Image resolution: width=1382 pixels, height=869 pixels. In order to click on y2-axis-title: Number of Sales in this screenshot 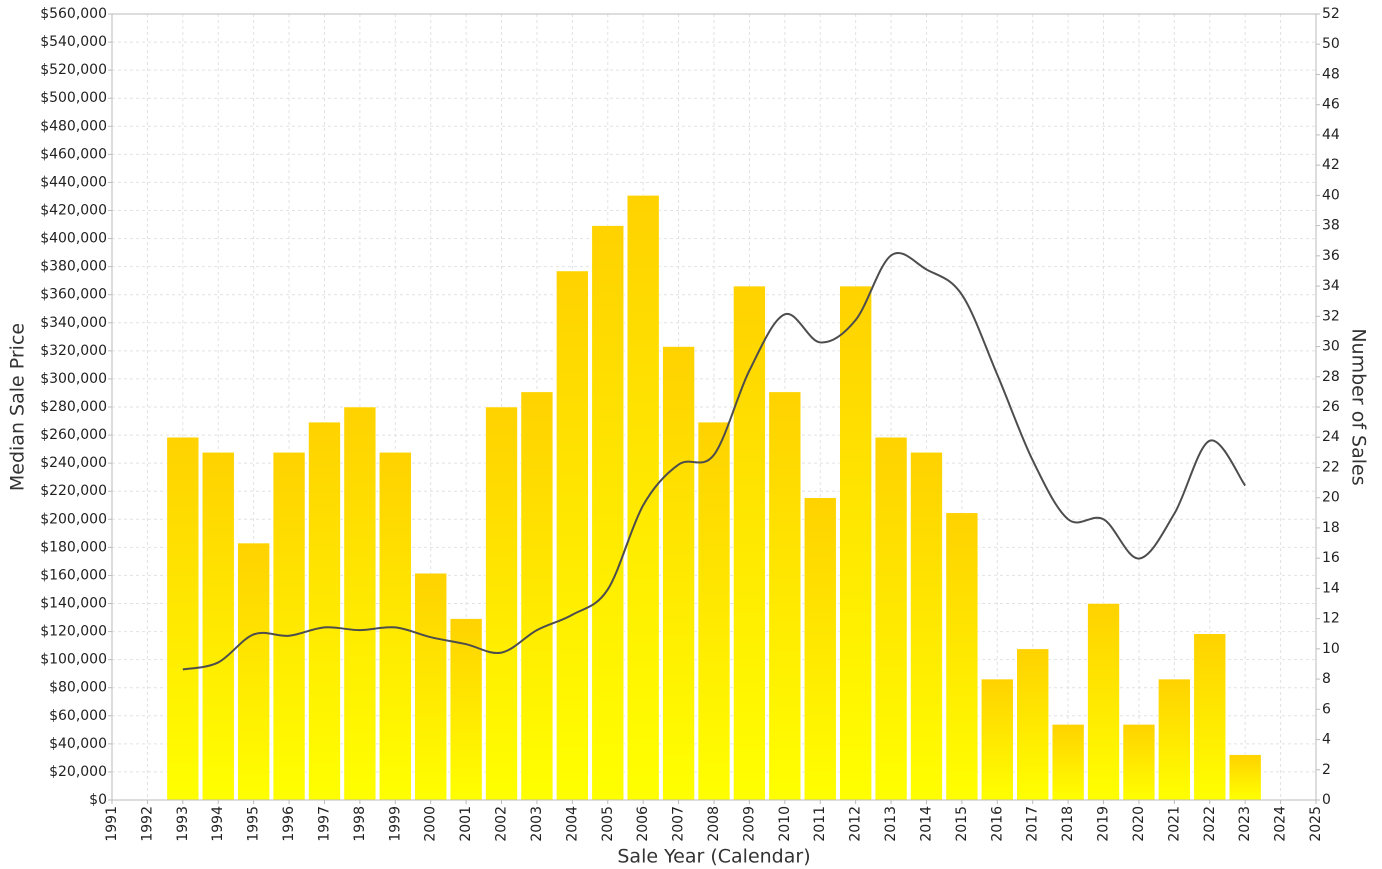, I will do `click(1359, 406)`.